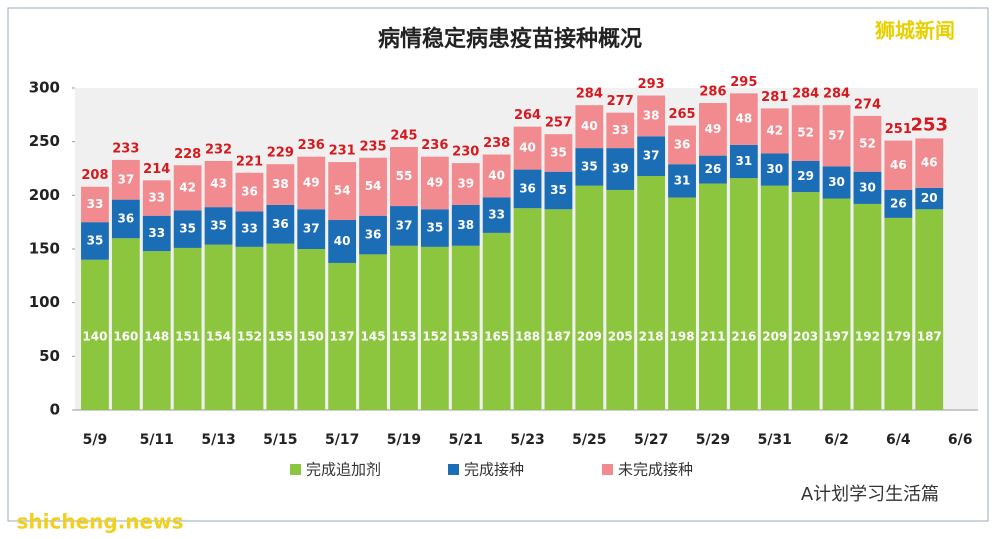 The width and height of the screenshot is (997, 539). Describe the element at coordinates (651, 84) in the screenshot. I see `total-label: 293` at that location.